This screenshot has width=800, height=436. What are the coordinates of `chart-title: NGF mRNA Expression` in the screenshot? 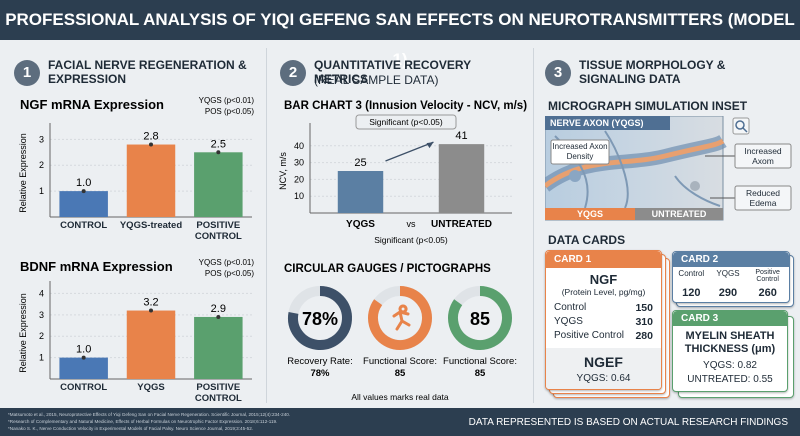 It's located at (92, 104).